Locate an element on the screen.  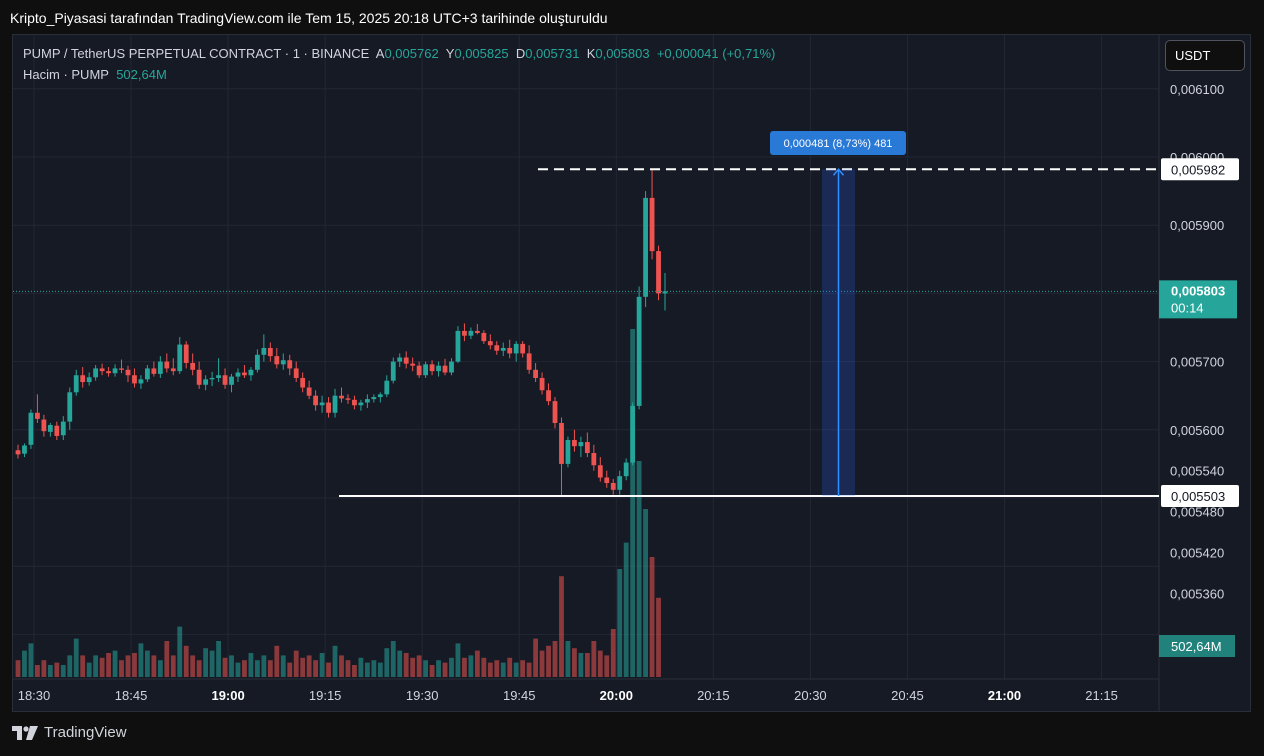
price-tick-label: 0,005420 is located at coordinates (1197, 553).